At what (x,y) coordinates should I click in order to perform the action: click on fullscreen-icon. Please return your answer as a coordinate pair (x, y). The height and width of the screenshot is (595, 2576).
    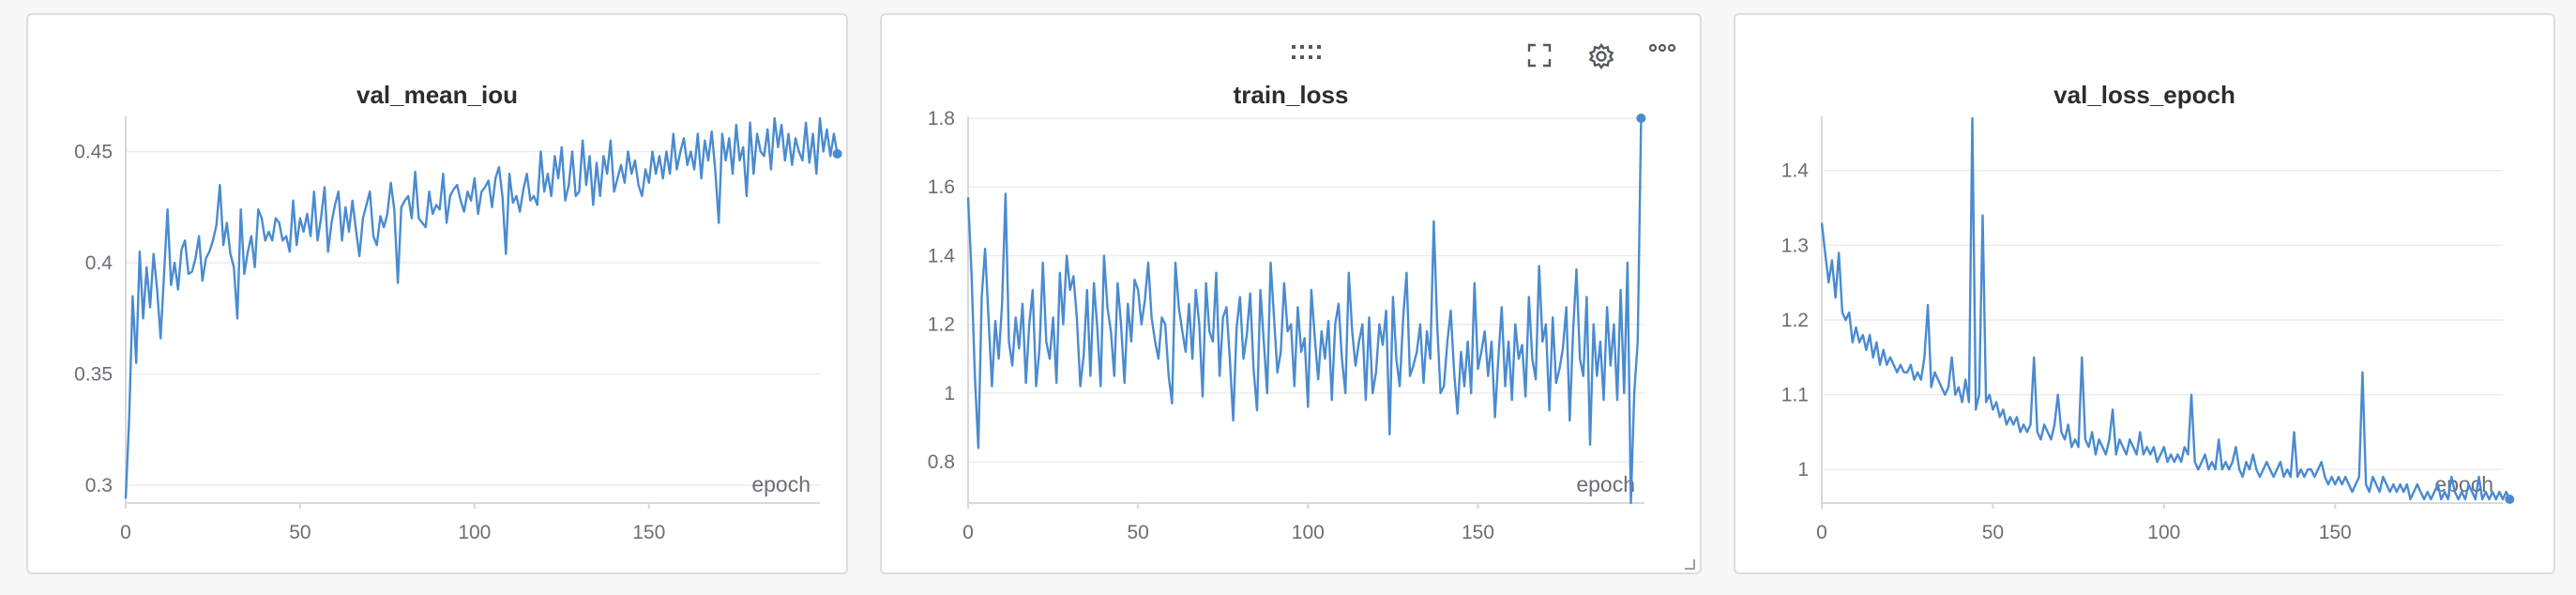
    Looking at the image, I should click on (1544, 60).